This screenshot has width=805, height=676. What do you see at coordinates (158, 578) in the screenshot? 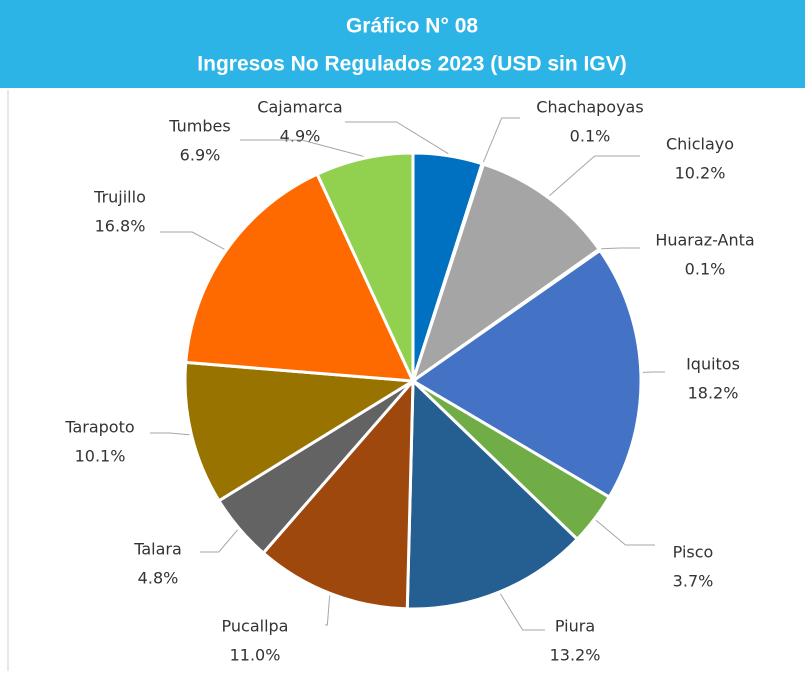
I see `slice-label-value: 4.8%` at bounding box center [158, 578].